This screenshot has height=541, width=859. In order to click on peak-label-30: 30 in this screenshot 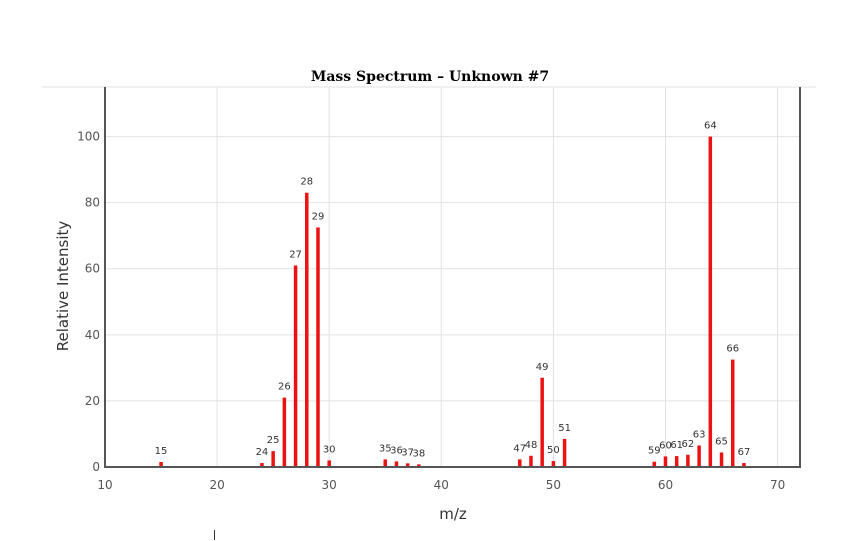, I will do `click(329, 449)`.